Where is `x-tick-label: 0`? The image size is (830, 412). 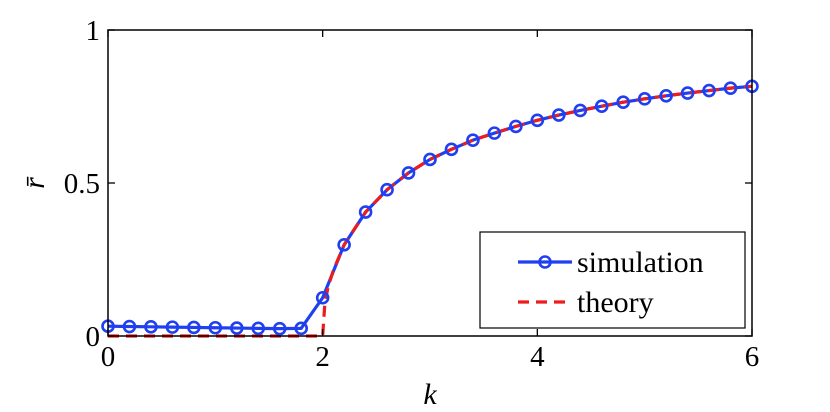 x-tick-label: 0 is located at coordinates (108, 357).